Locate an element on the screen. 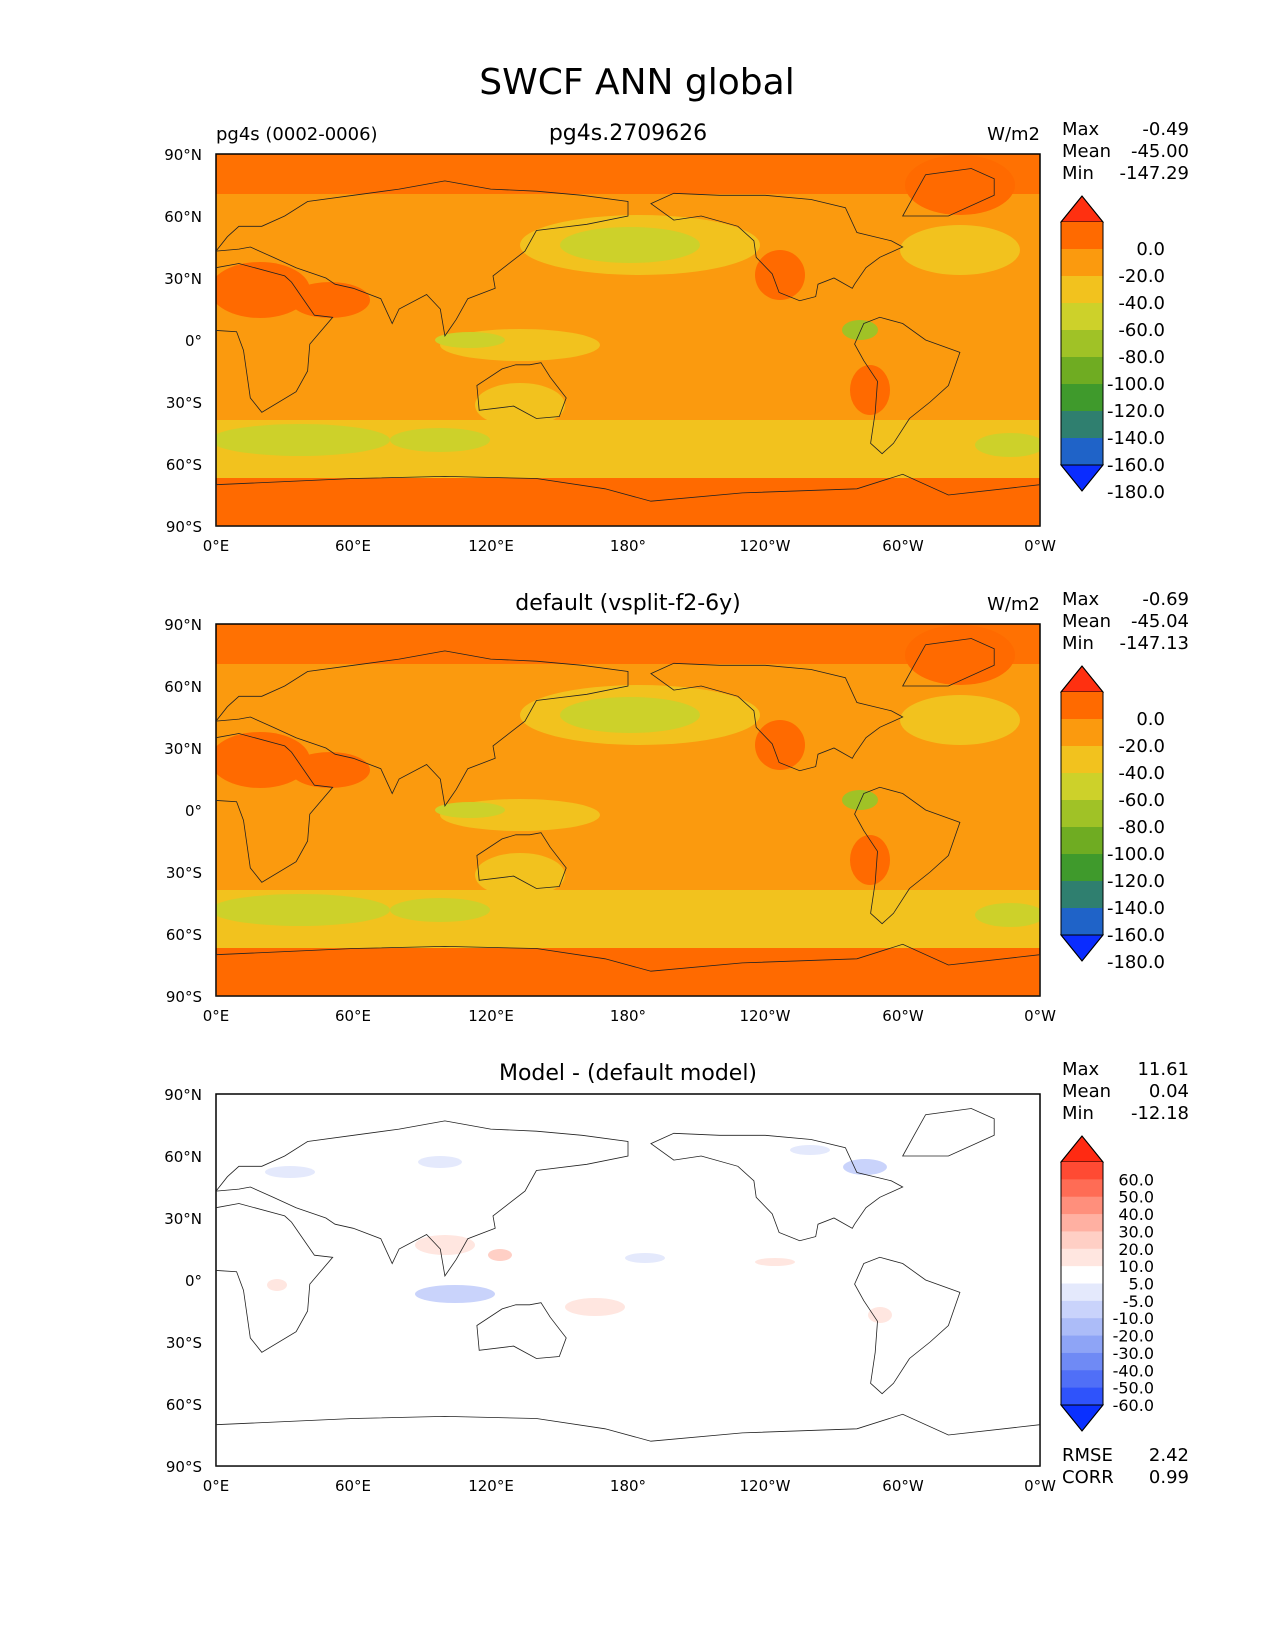 The height and width of the screenshot is (1650, 1275). panel-2-colorbar-tick-label: -20.0 is located at coordinates (1141, 746).